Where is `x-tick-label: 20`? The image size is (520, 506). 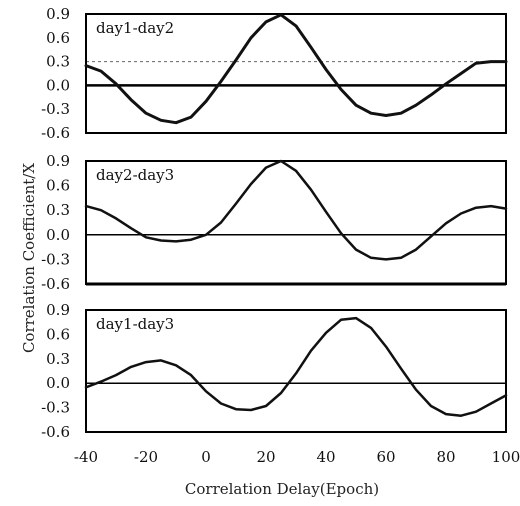
x-tick-label: 20 is located at coordinates (265, 457).